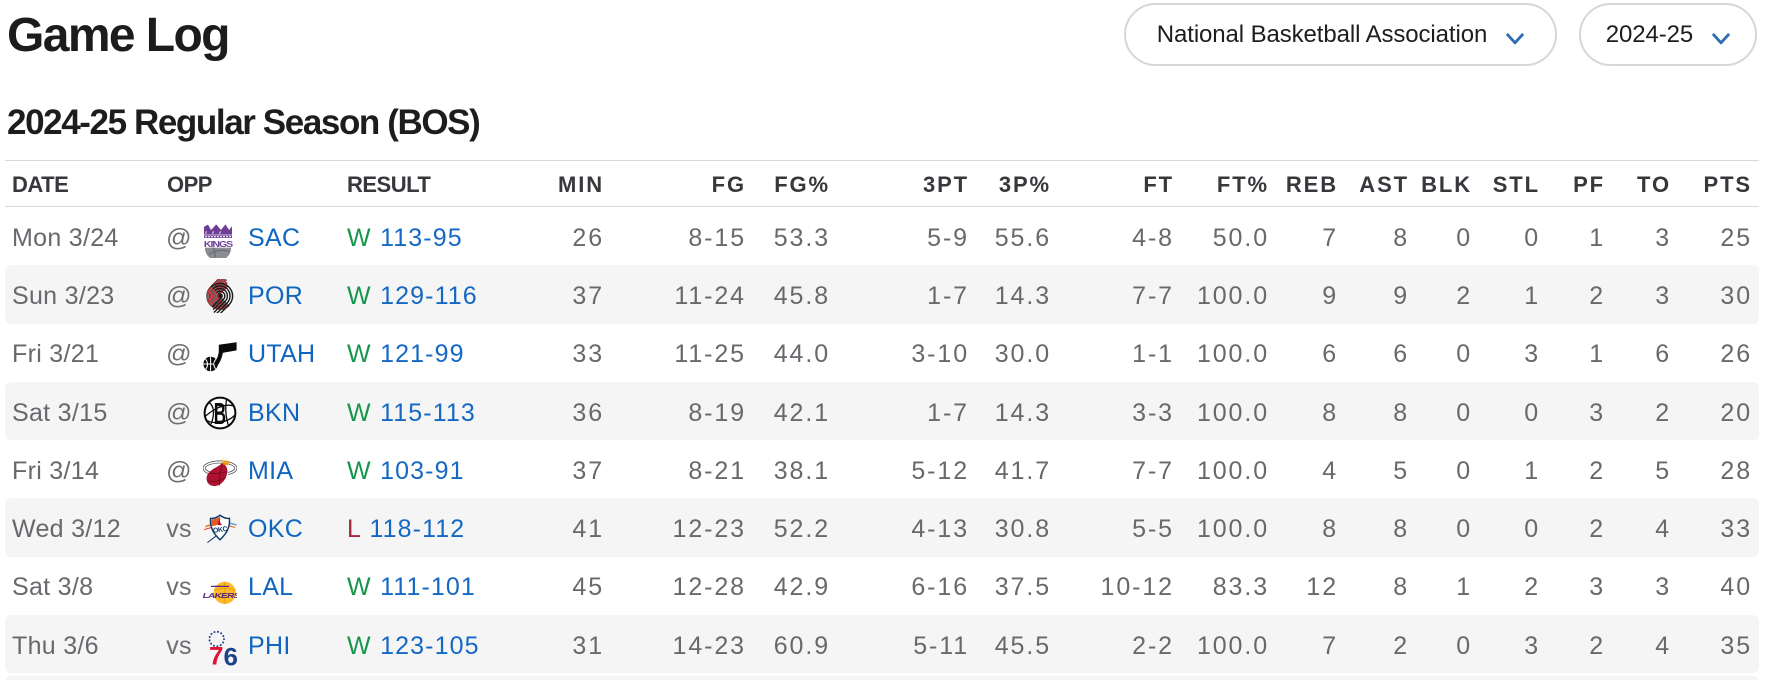 The height and width of the screenshot is (680, 1776). I want to click on svg-text: 7, so click(216, 655).